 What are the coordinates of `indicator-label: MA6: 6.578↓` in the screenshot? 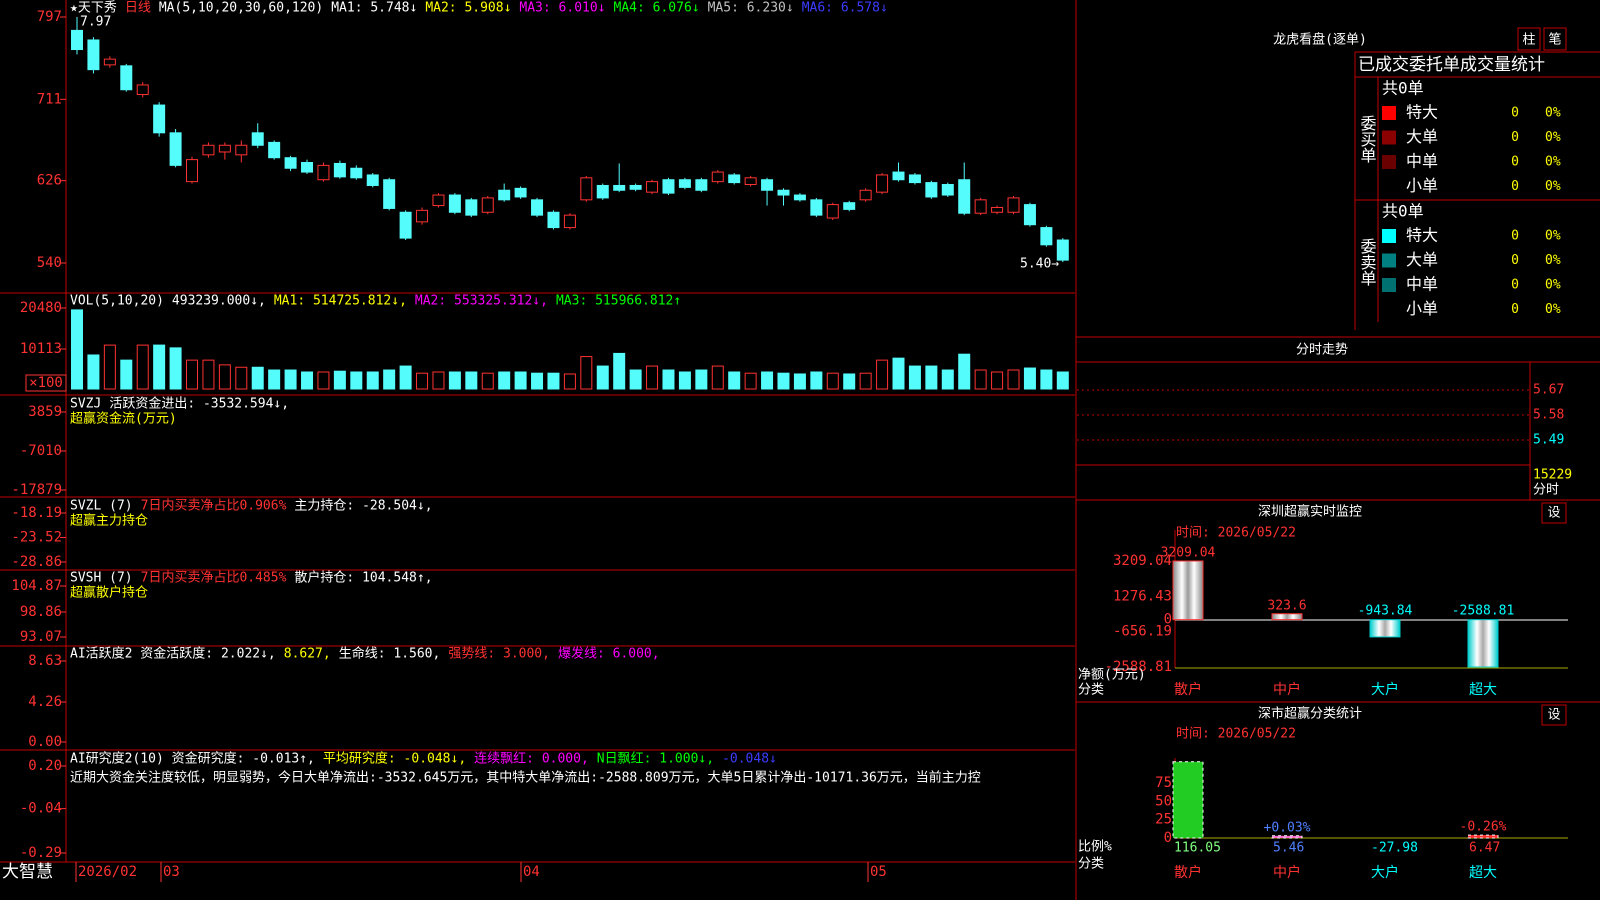 It's located at (845, 8).